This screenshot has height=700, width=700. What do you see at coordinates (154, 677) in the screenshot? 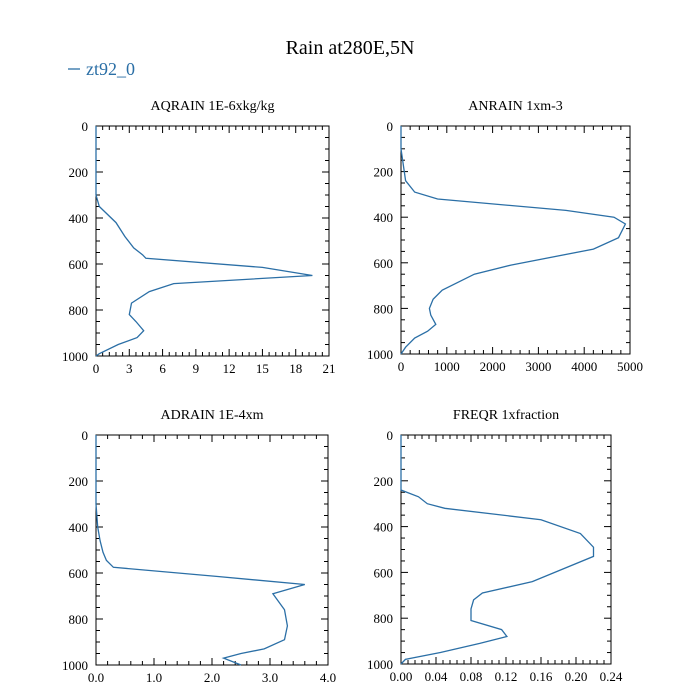
I see `x-tick-label: 1.0` at bounding box center [154, 677].